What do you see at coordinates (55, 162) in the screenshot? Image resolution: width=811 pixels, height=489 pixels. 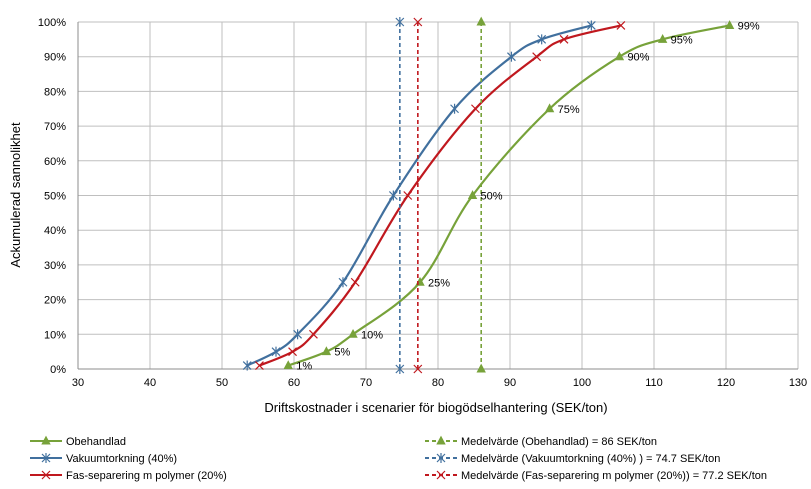 I see `y-tick-label: 60%` at bounding box center [55, 162].